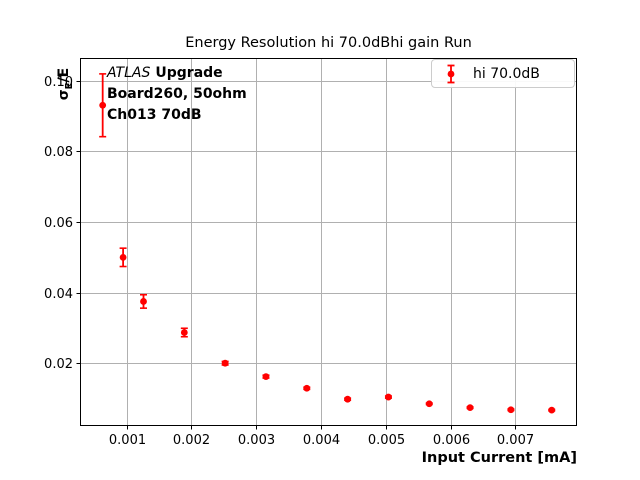 This screenshot has height=480, width=640. Describe the element at coordinates (328, 43) in the screenshot. I see `chart-title: Energy Resolution hi 70.0dBhi gain Run` at that location.